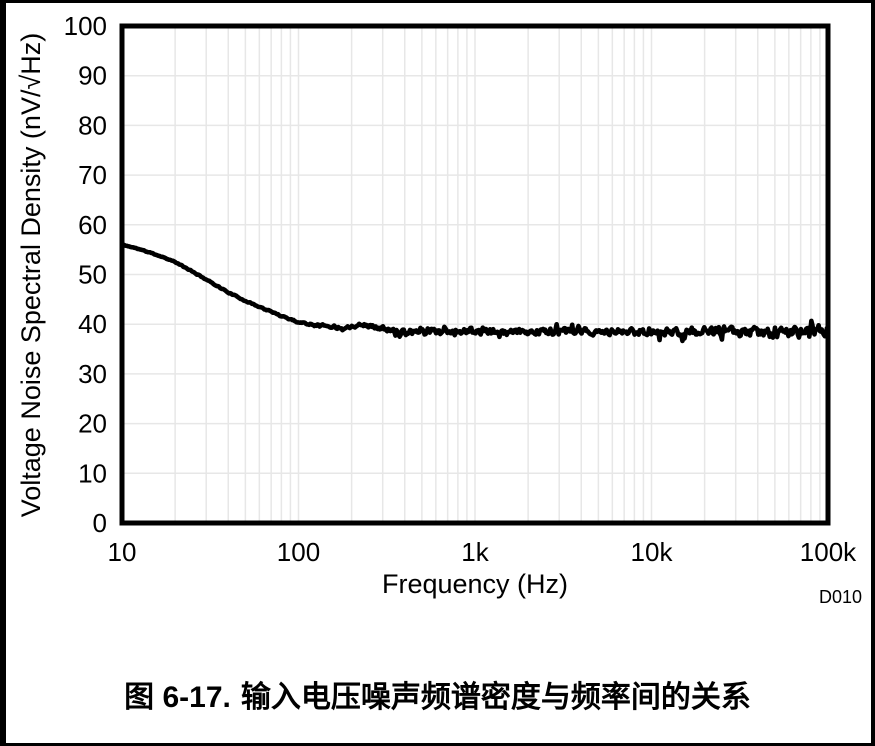 This screenshot has height=746, width=875. Describe the element at coordinates (652, 552) in the screenshot. I see `x-tick-label: 10k` at that location.